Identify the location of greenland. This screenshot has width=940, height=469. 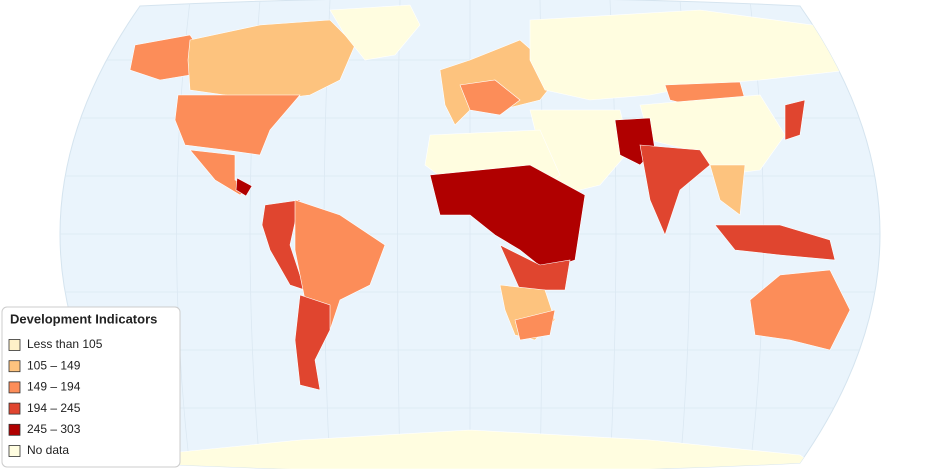
(375, 32).